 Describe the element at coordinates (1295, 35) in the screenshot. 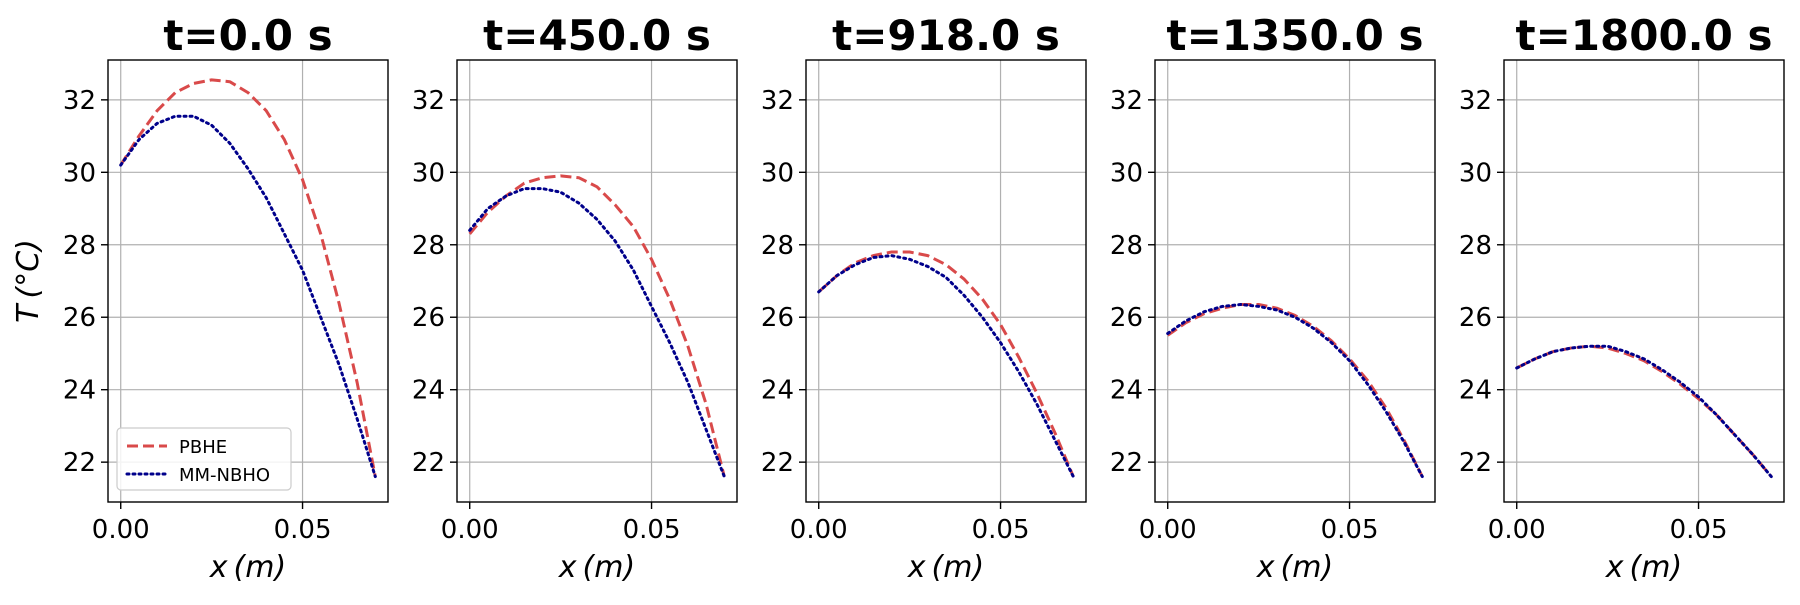

I see `panel-title: t=1350.0 s` at that location.